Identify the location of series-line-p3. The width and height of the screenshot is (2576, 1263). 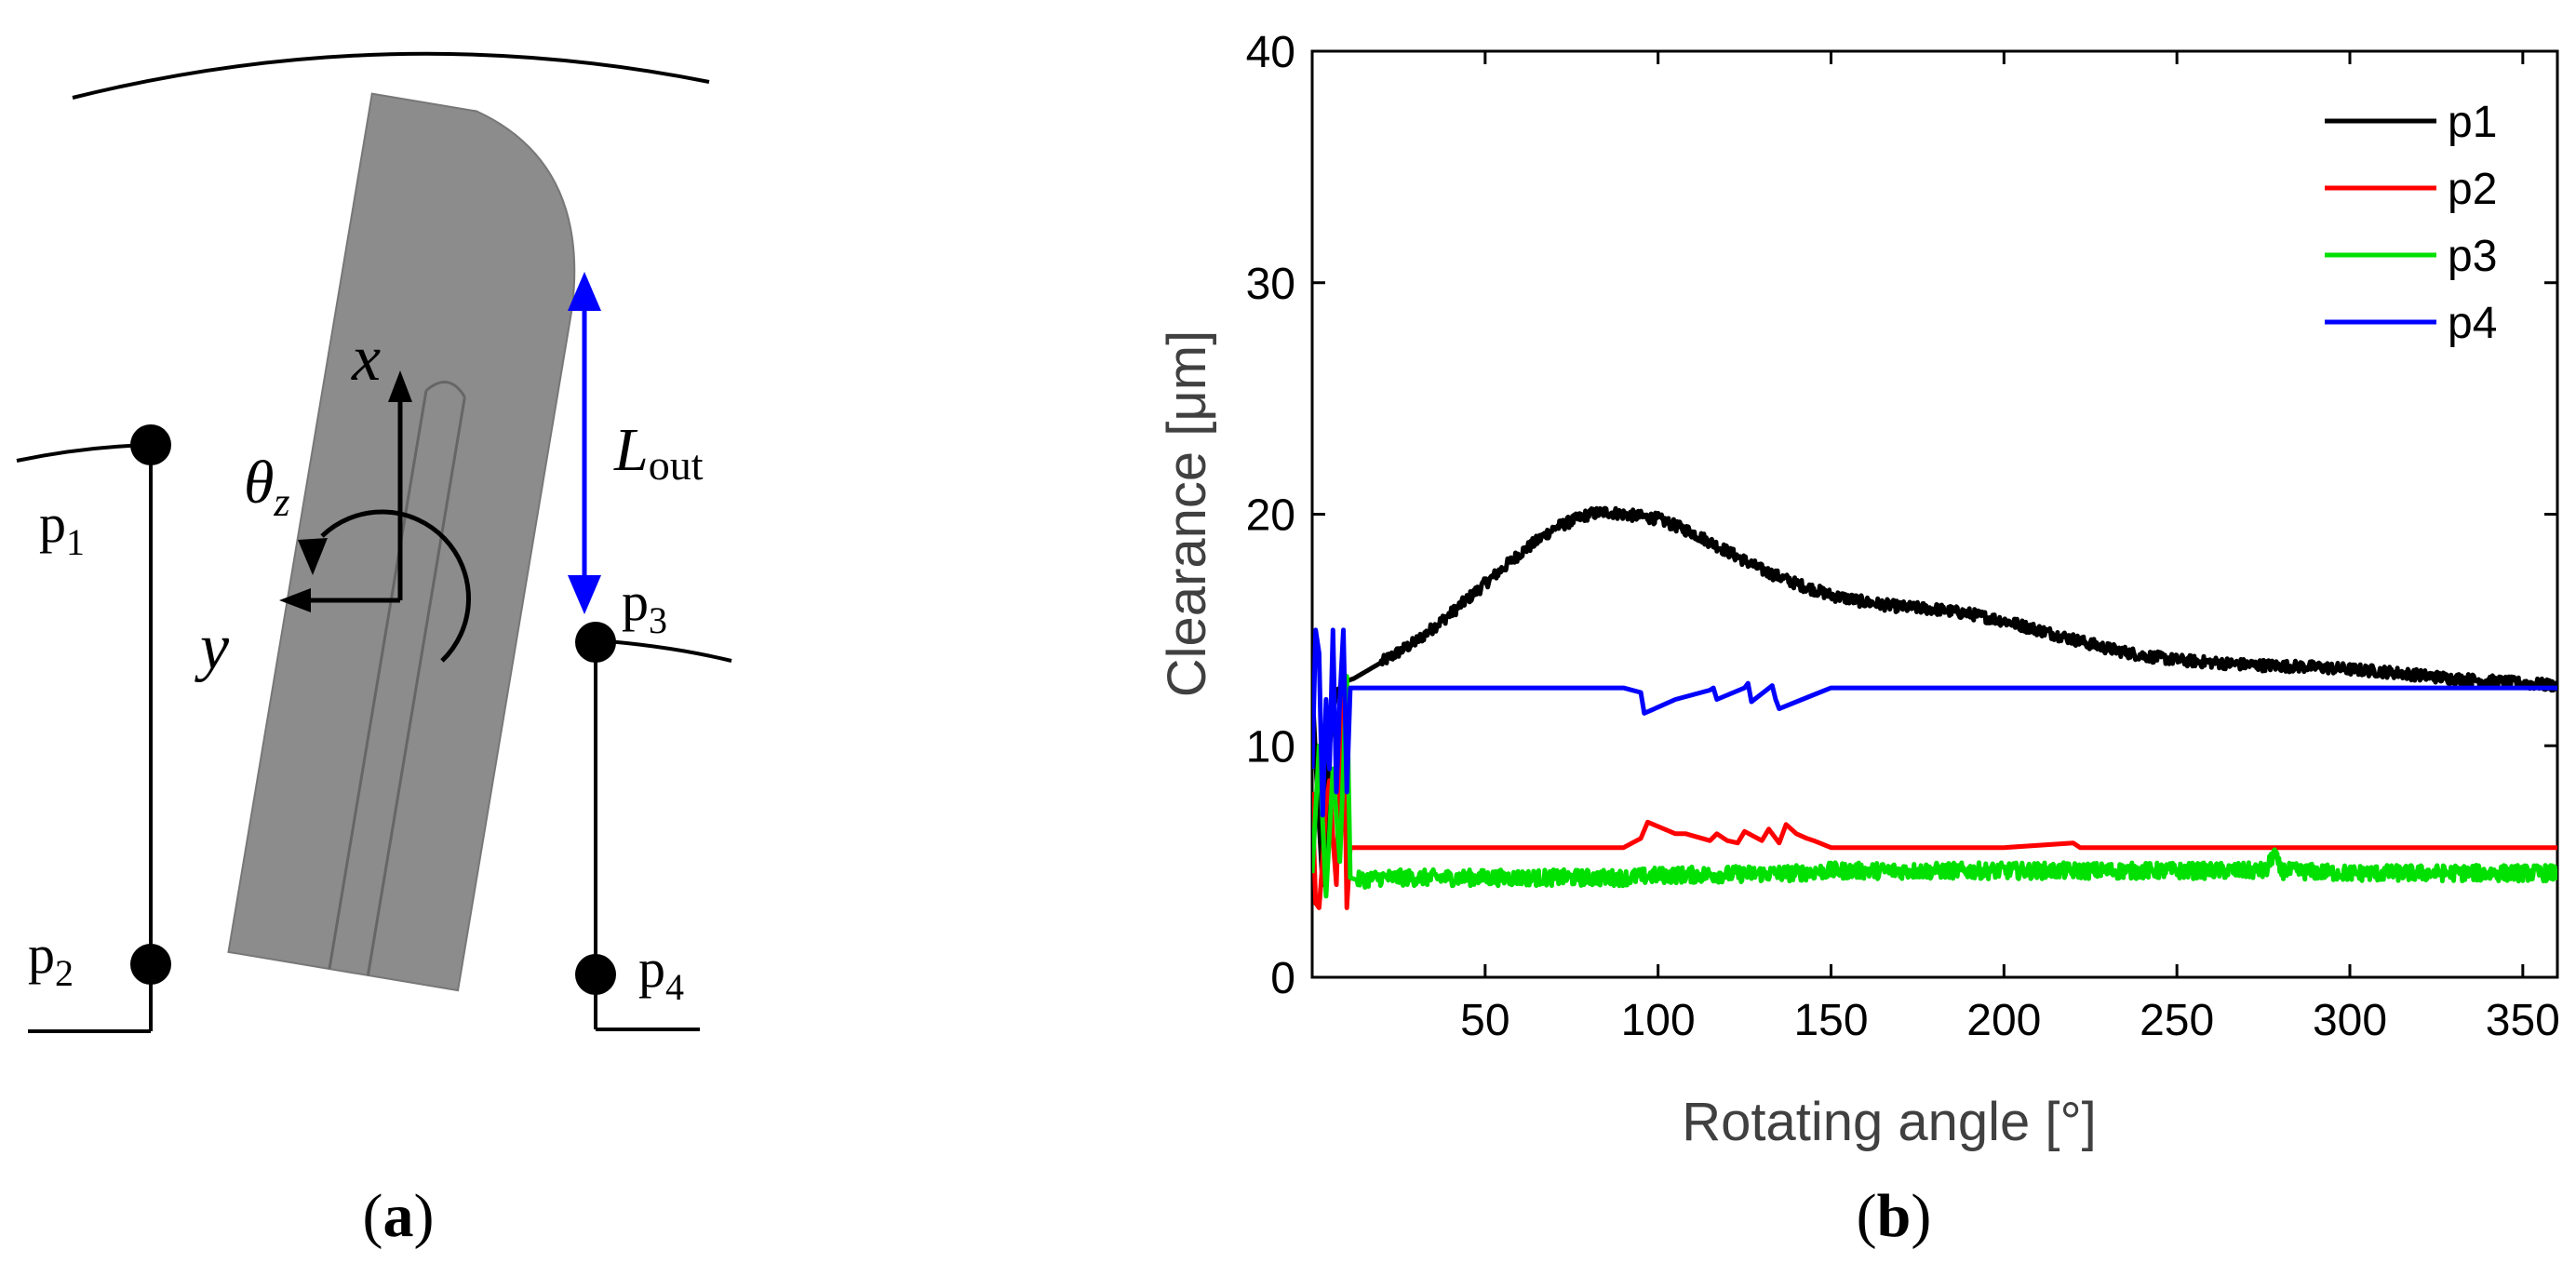
(1934, 786).